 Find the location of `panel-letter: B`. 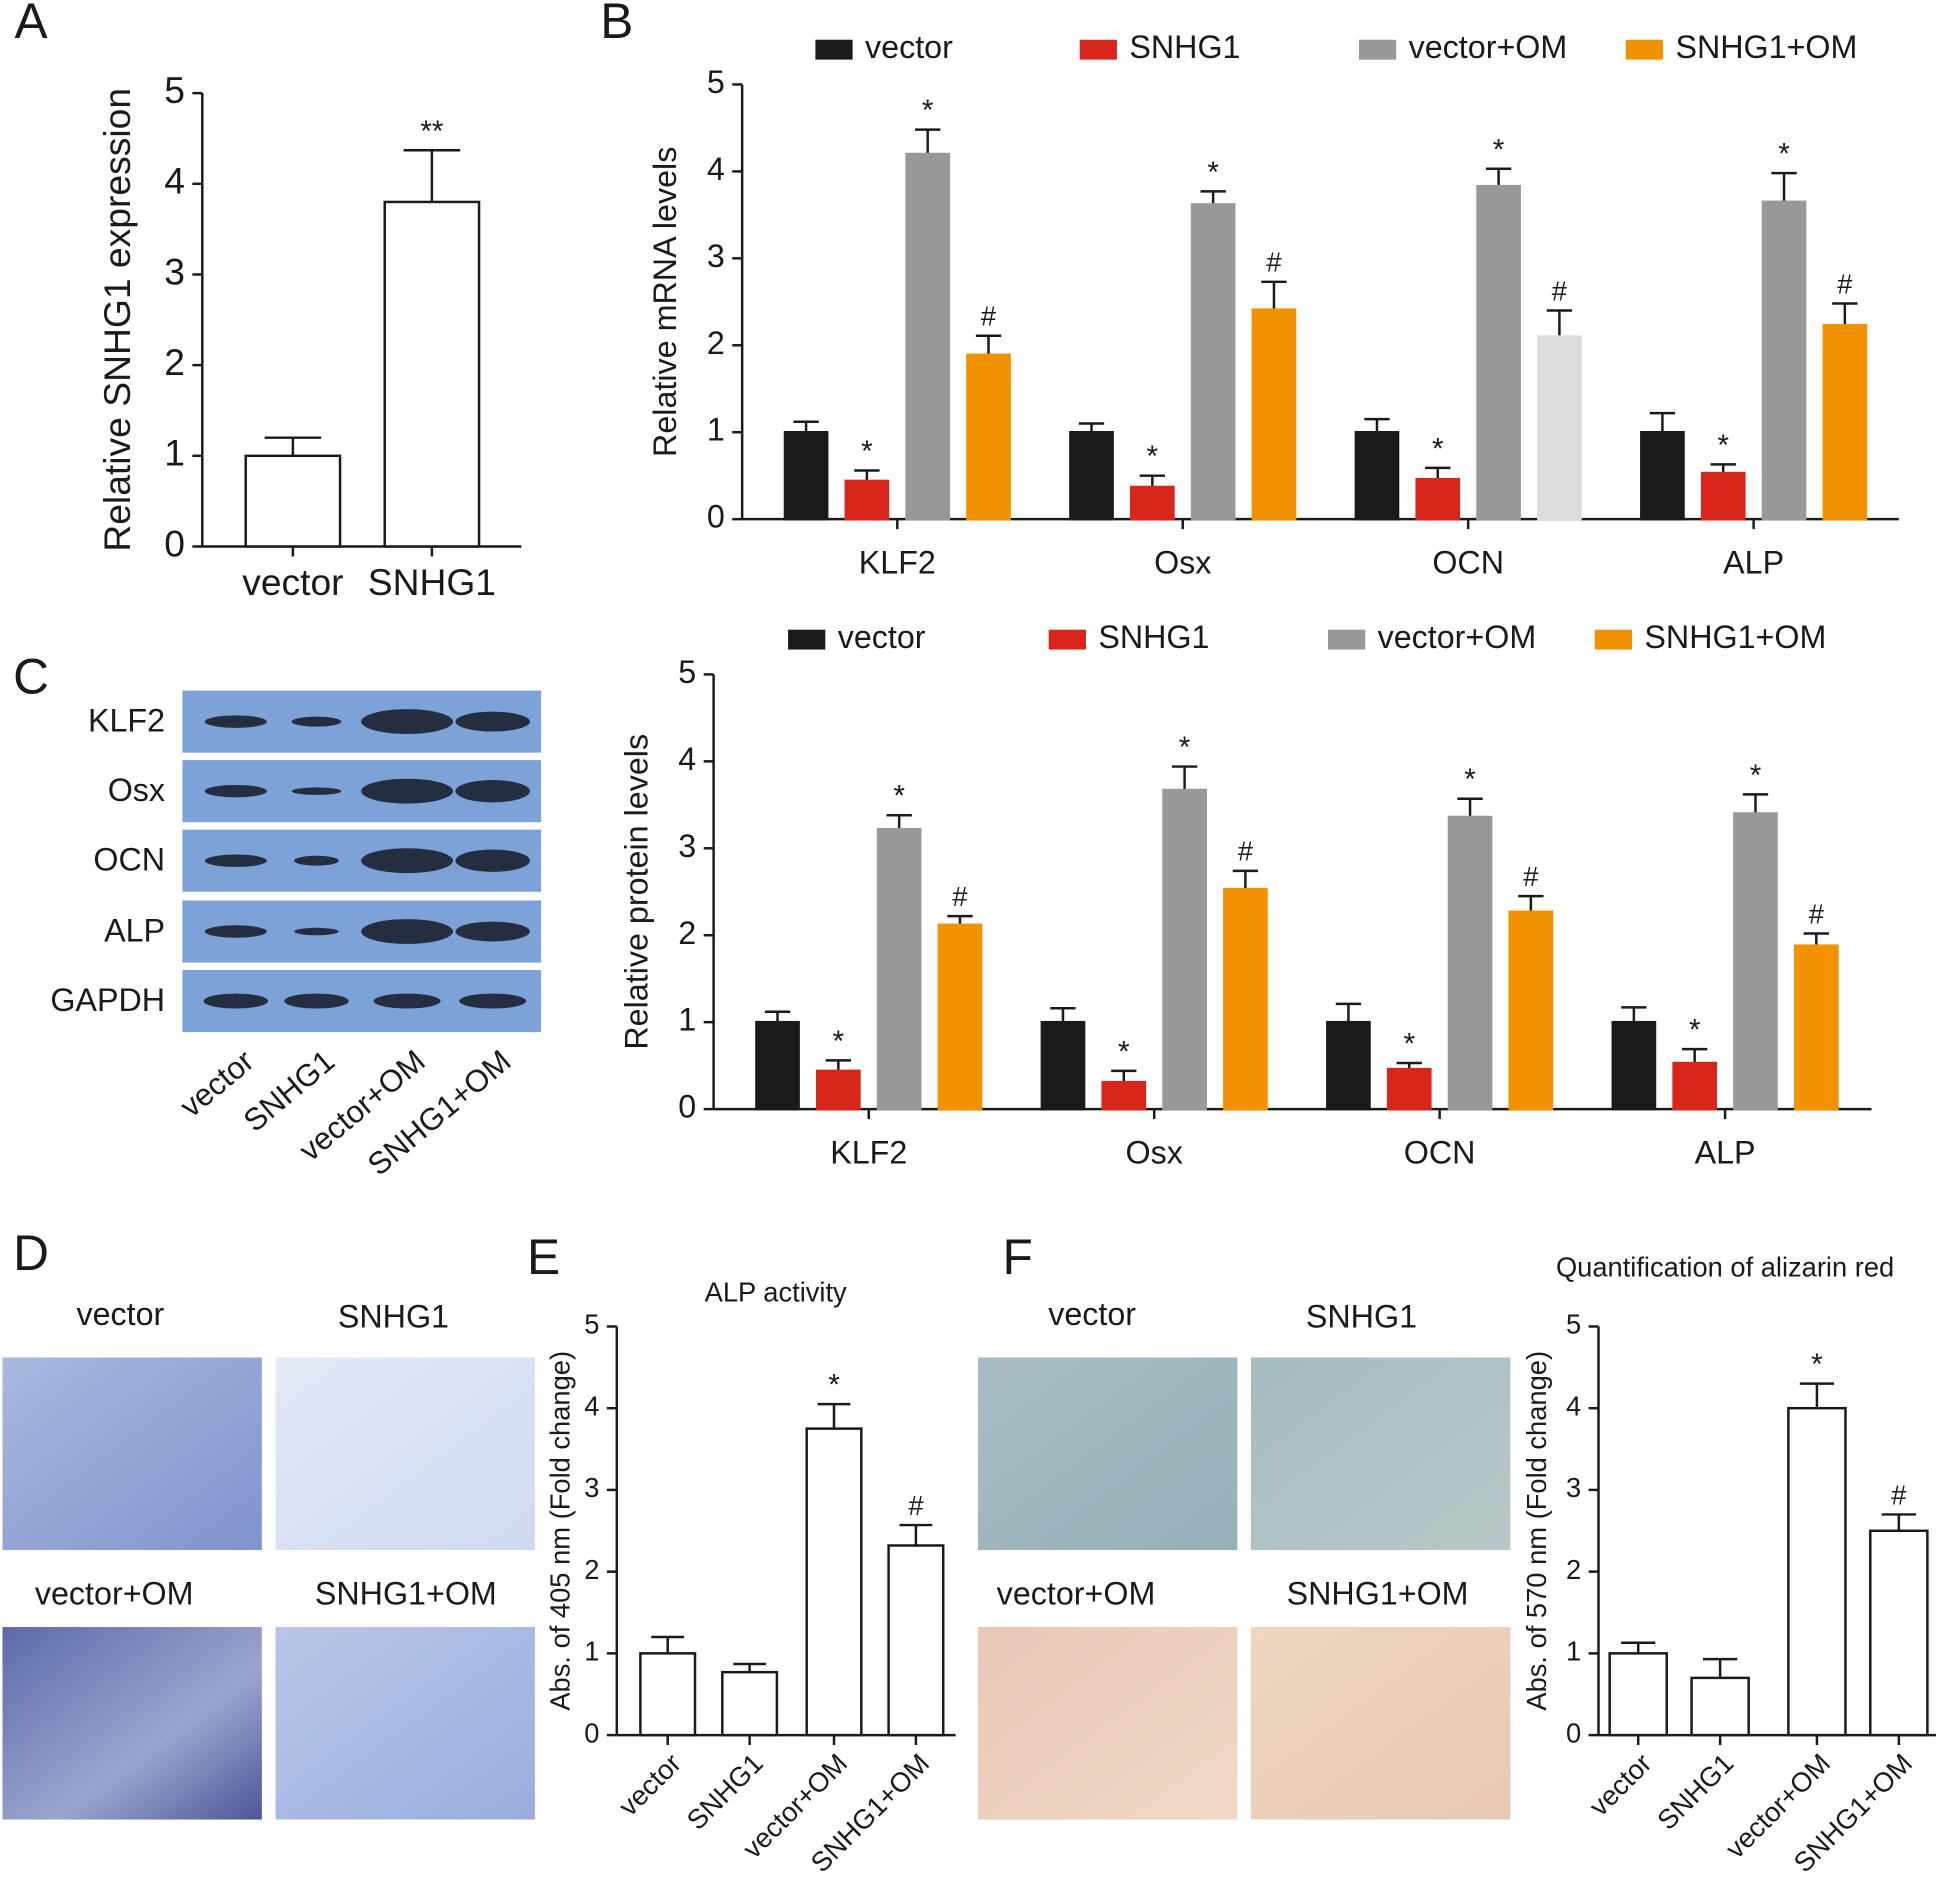

panel-letter: B is located at coordinates (616, 24).